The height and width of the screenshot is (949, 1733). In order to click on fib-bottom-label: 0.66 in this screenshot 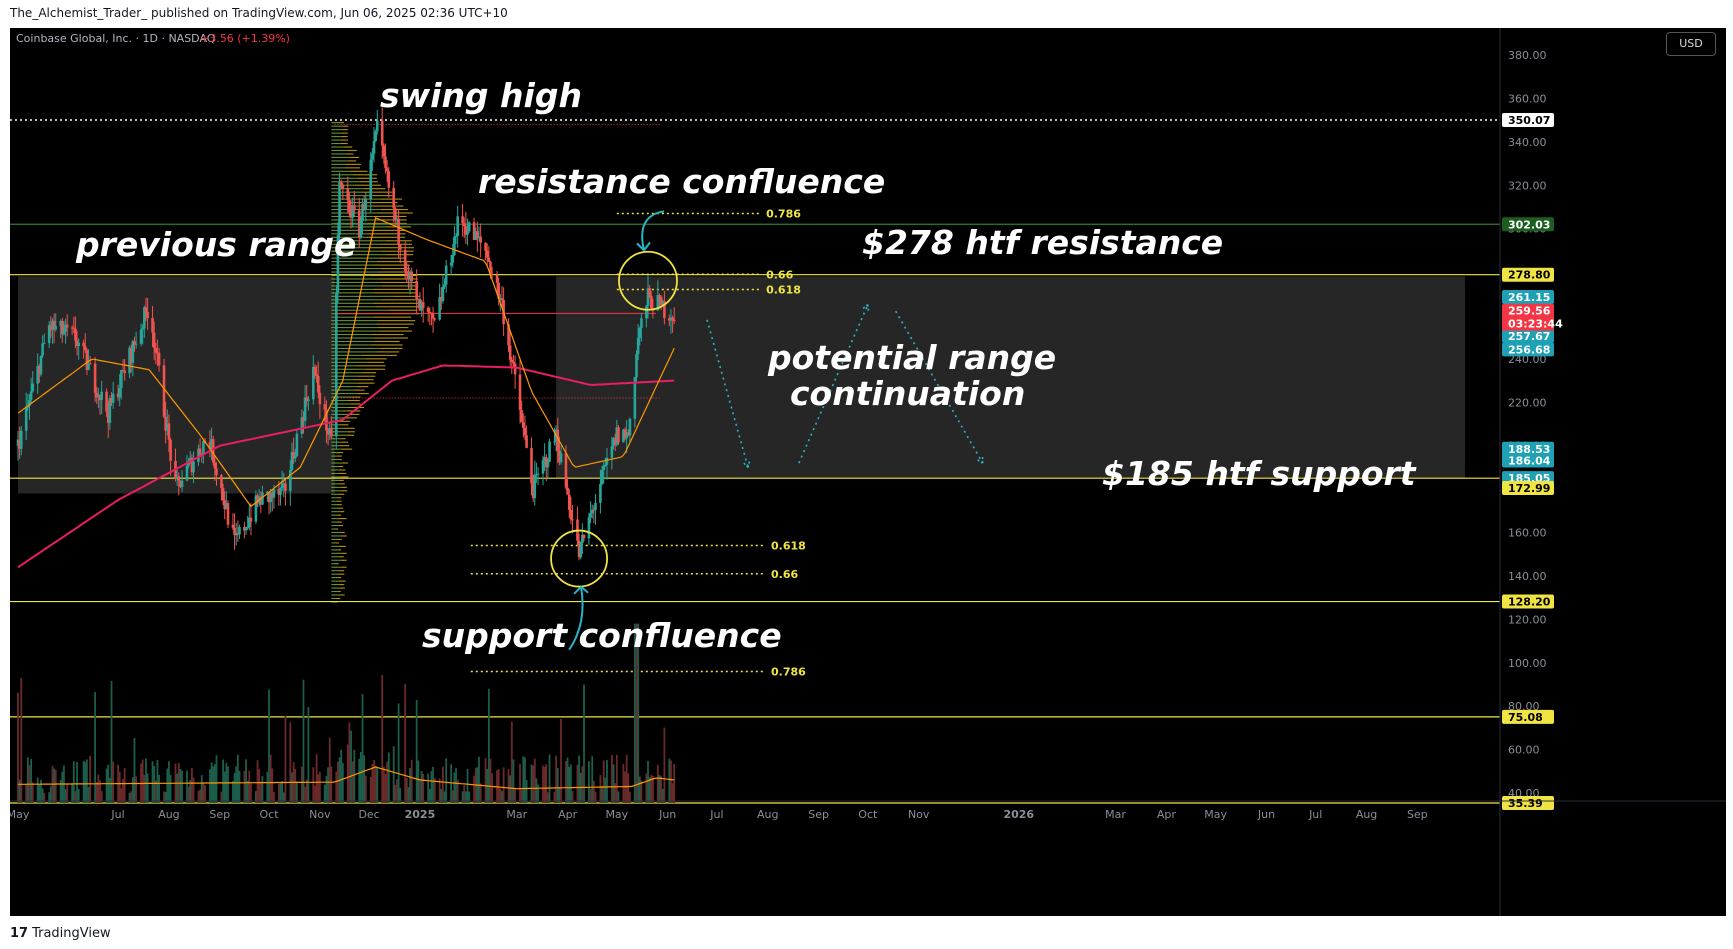, I will do `click(784, 574)`.